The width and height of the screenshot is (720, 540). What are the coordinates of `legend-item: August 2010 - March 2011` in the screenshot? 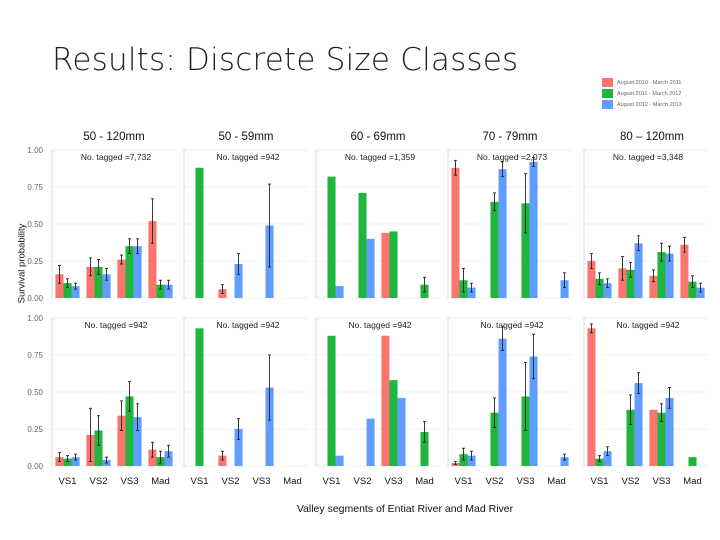 It's located at (642, 82).